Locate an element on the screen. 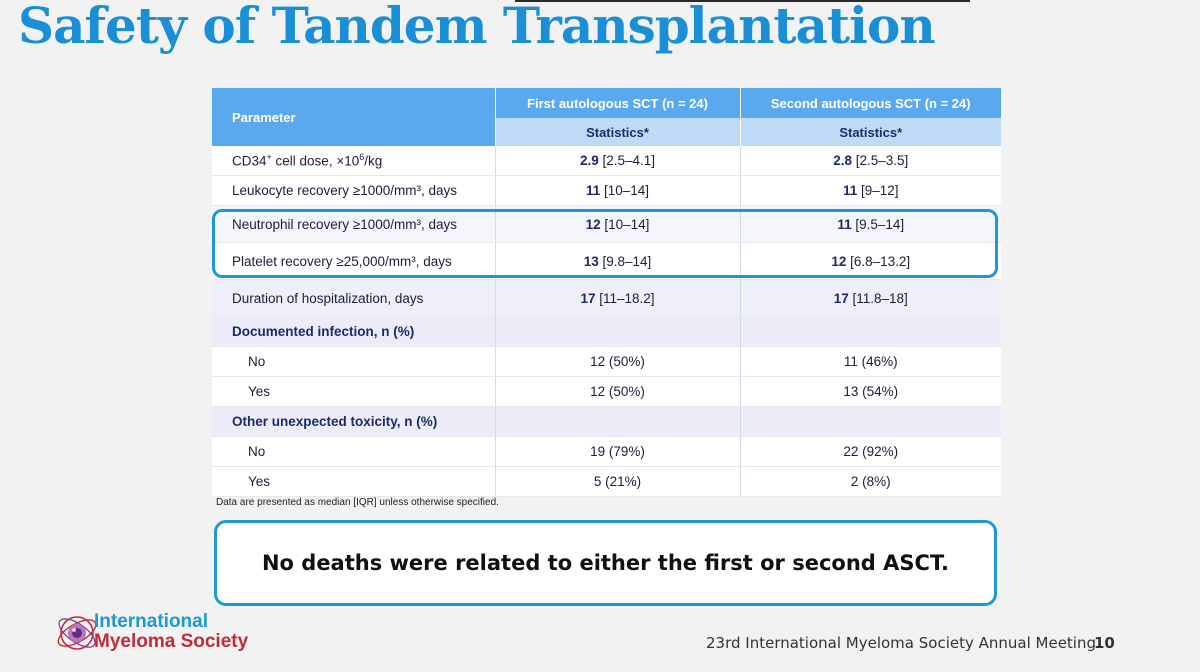 The height and width of the screenshot is (672, 1200). header-parameter: Parameter is located at coordinates (354, 117).